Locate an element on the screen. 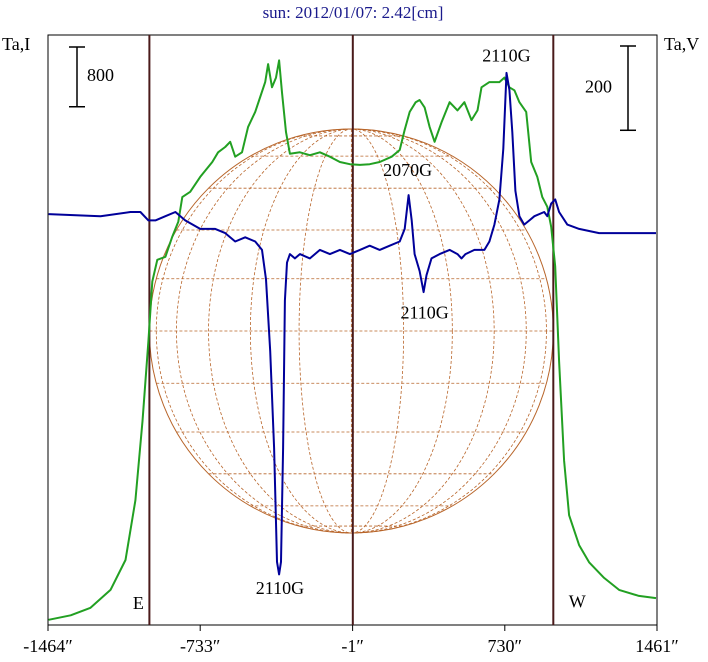 The height and width of the screenshot is (662, 708). annotation: E is located at coordinates (138, 603).